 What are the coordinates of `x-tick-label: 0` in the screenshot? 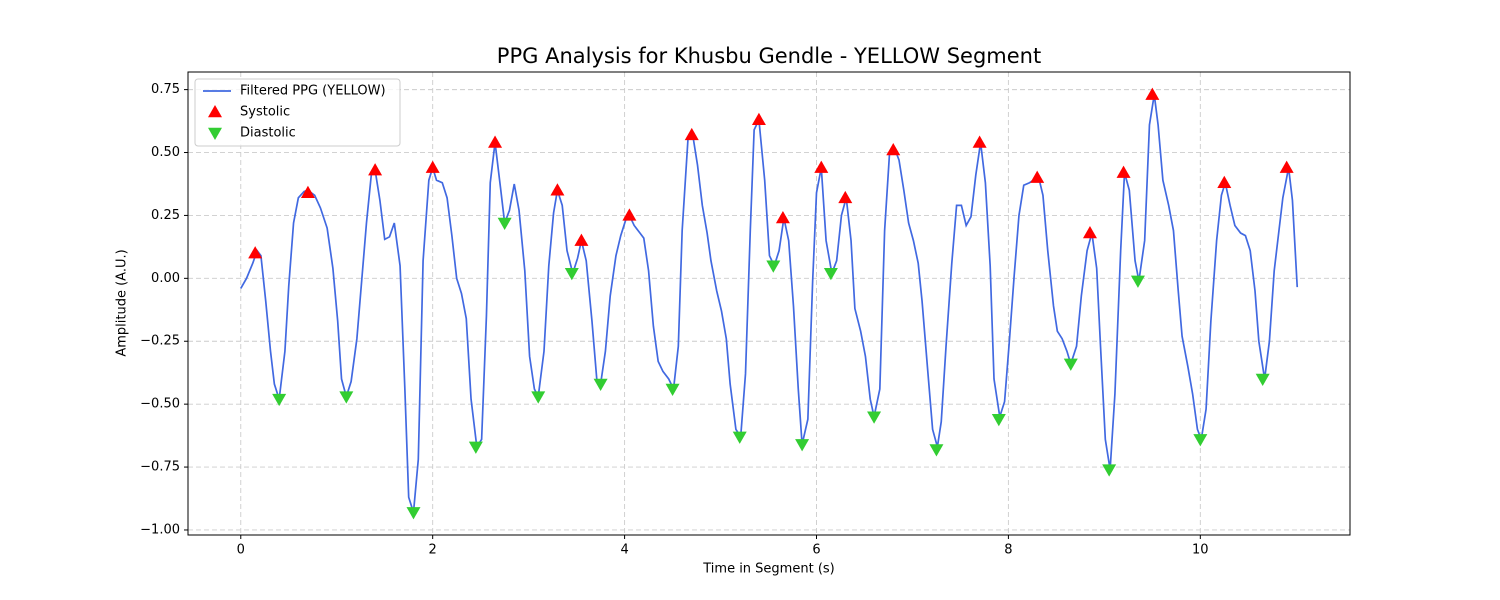 It's located at (241, 550).